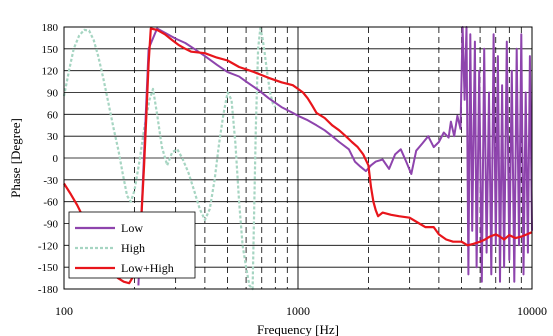 Image resolution: width=553 pixels, height=336 pixels. Describe the element at coordinates (64, 311) in the screenshot. I see `x-tick-label: 100` at that location.